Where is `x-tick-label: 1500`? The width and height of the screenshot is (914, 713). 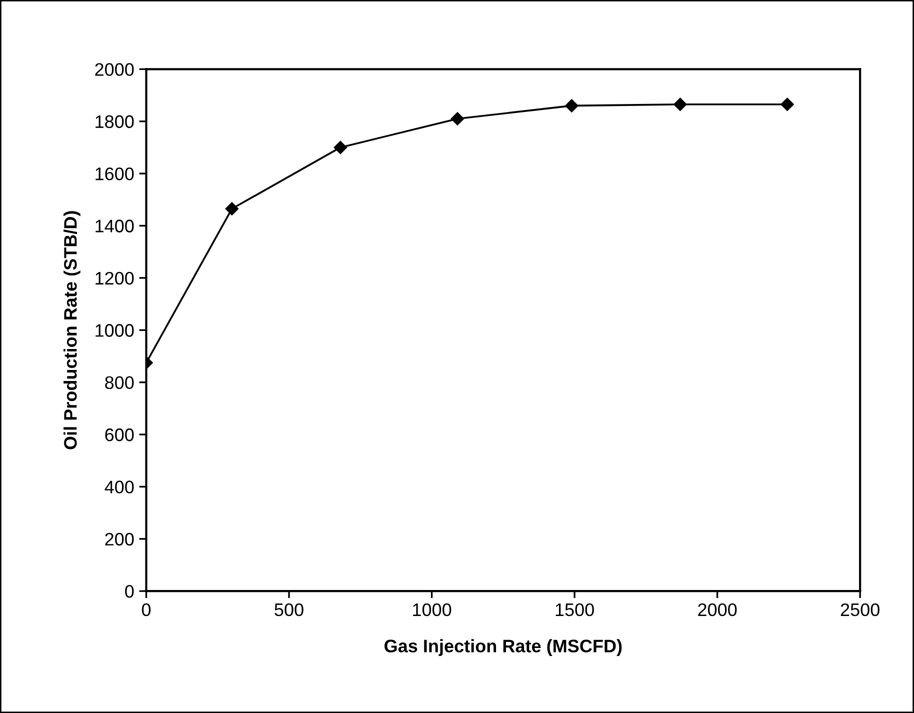 x-tick-label: 1500 is located at coordinates (575, 609).